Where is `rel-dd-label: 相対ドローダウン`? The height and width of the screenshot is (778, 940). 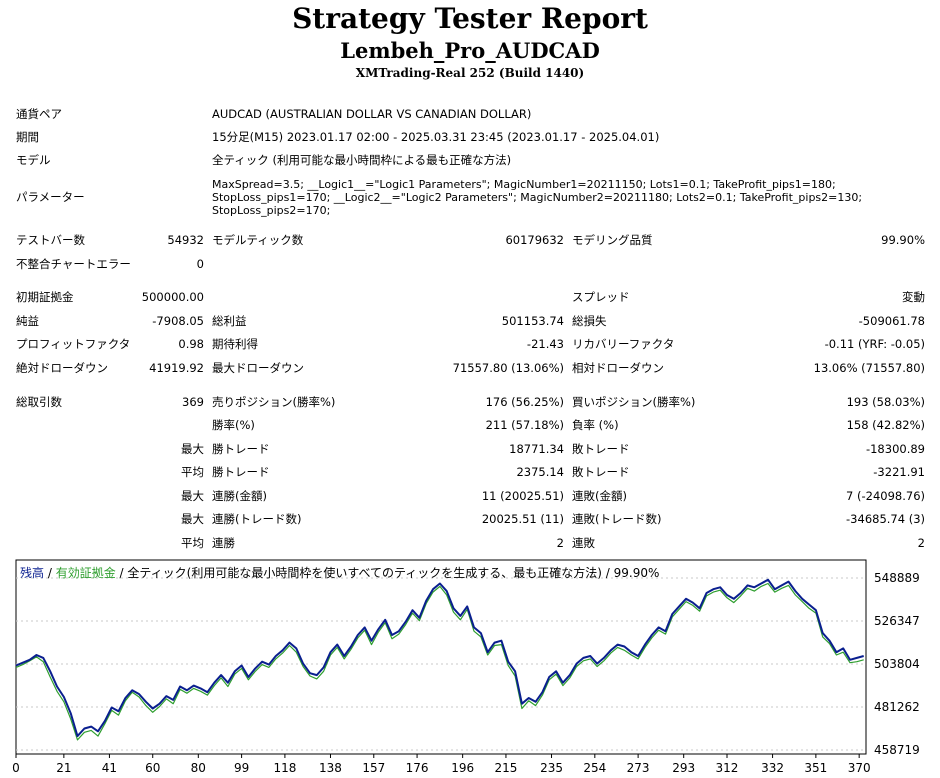 rel-dd-label: 相対ドローダウン is located at coordinates (618, 368).